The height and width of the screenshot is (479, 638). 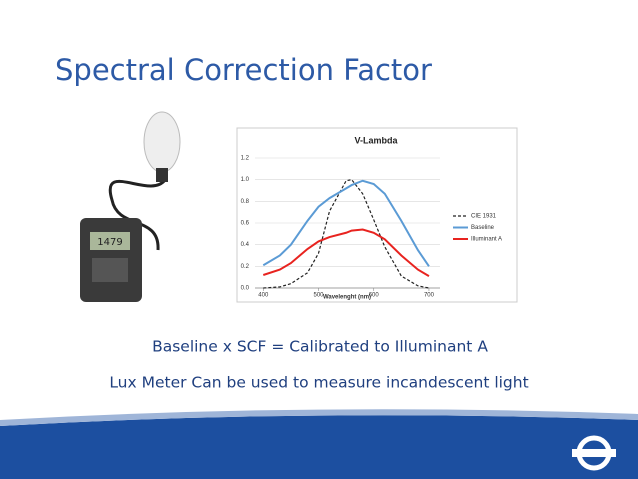 I want to click on slide-title: Spectral Correction Factor, so click(x=243, y=70).